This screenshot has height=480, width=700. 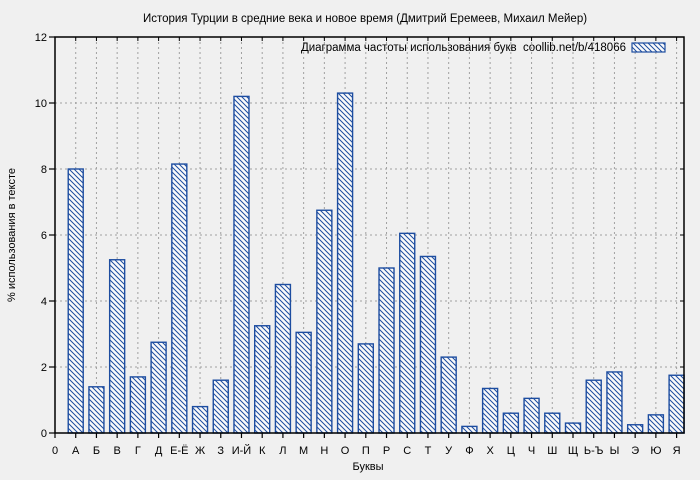 What do you see at coordinates (593, 406) in the screenshot?
I see `bar-Ь-Ъ` at bounding box center [593, 406].